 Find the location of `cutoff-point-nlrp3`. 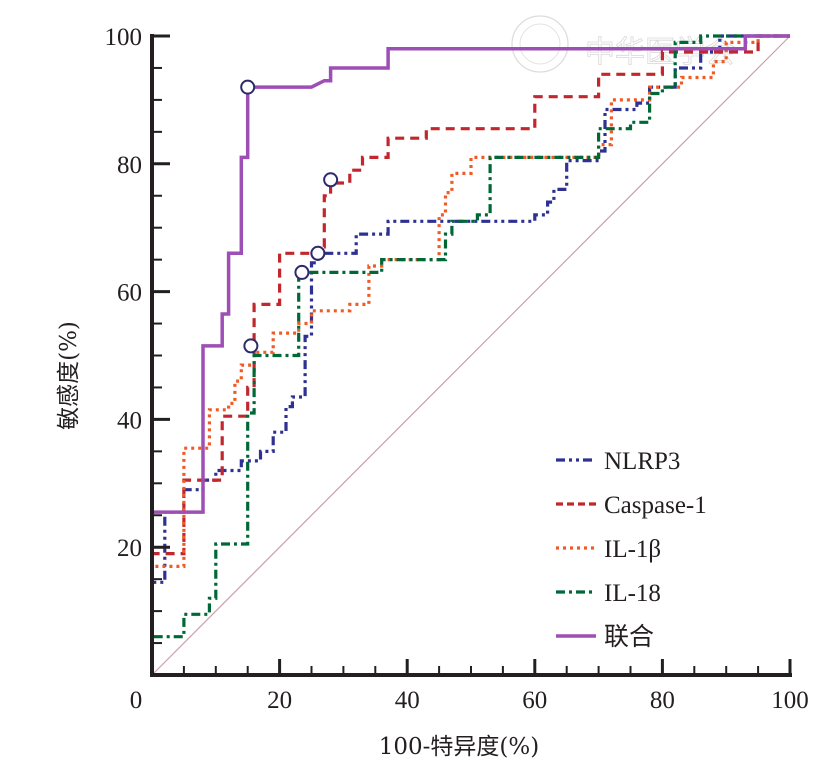

cutoff-point-nlrp3 is located at coordinates (318, 253).